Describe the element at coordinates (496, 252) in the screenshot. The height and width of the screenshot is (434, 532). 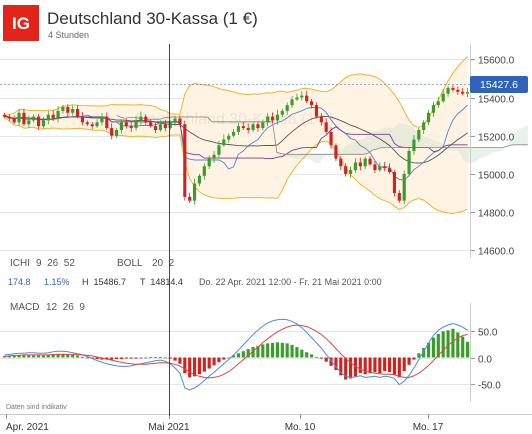
I see `price-tick-label: 14600.0` at that location.